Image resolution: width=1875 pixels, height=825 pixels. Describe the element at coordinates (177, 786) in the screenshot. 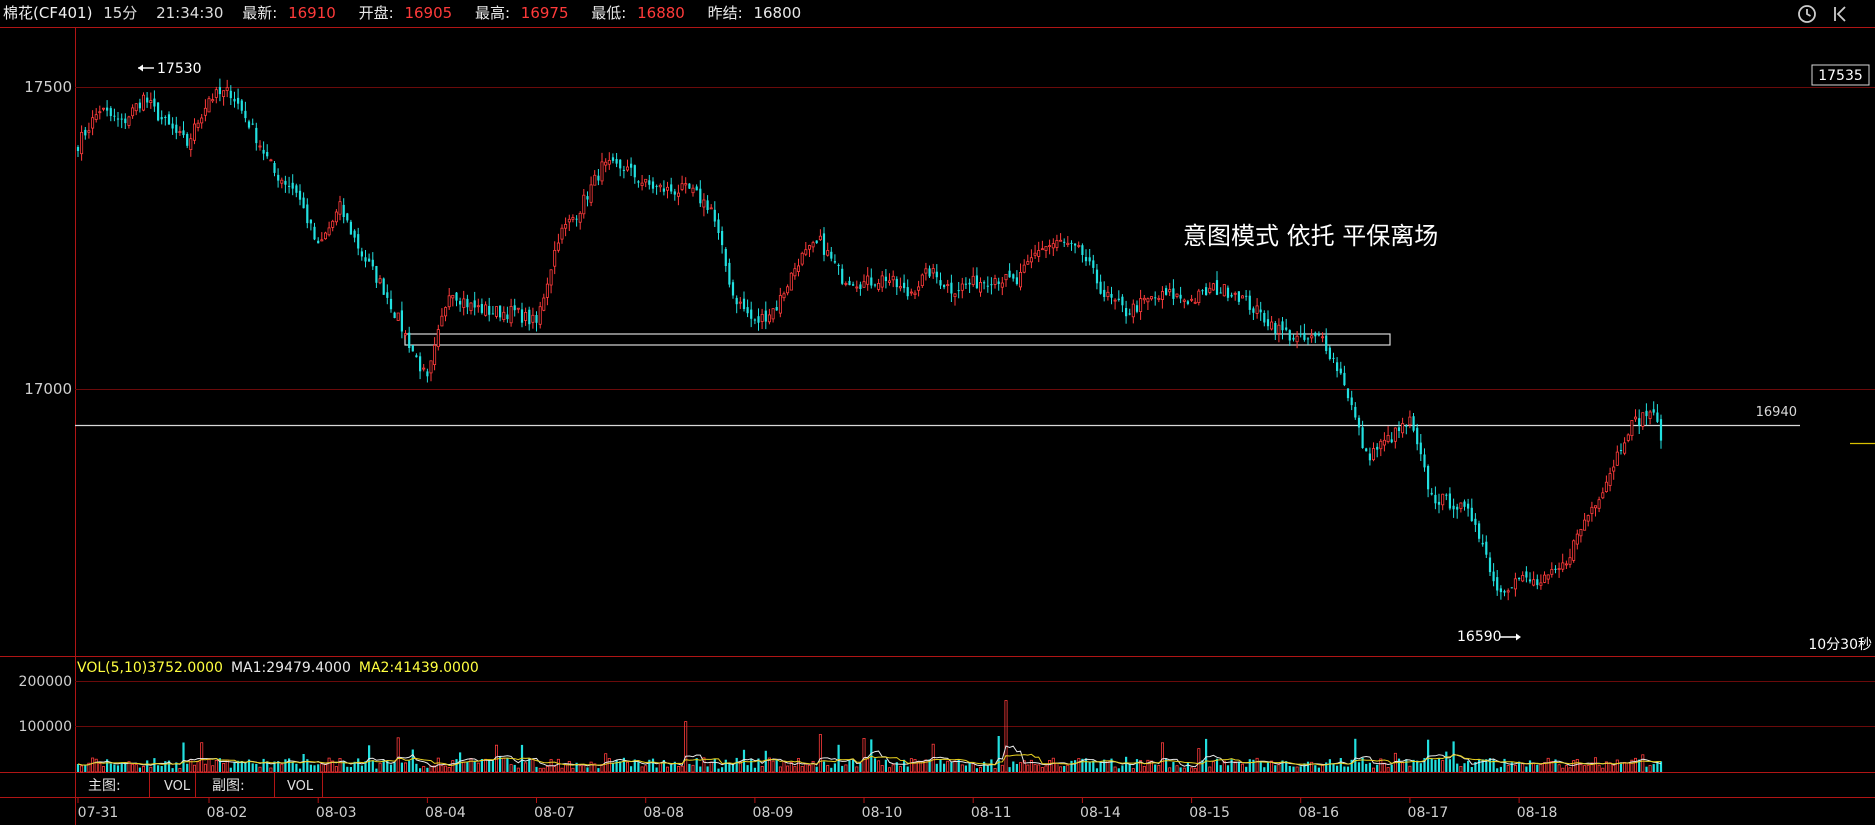

I see `main-chart-indicator: VOL` at that location.